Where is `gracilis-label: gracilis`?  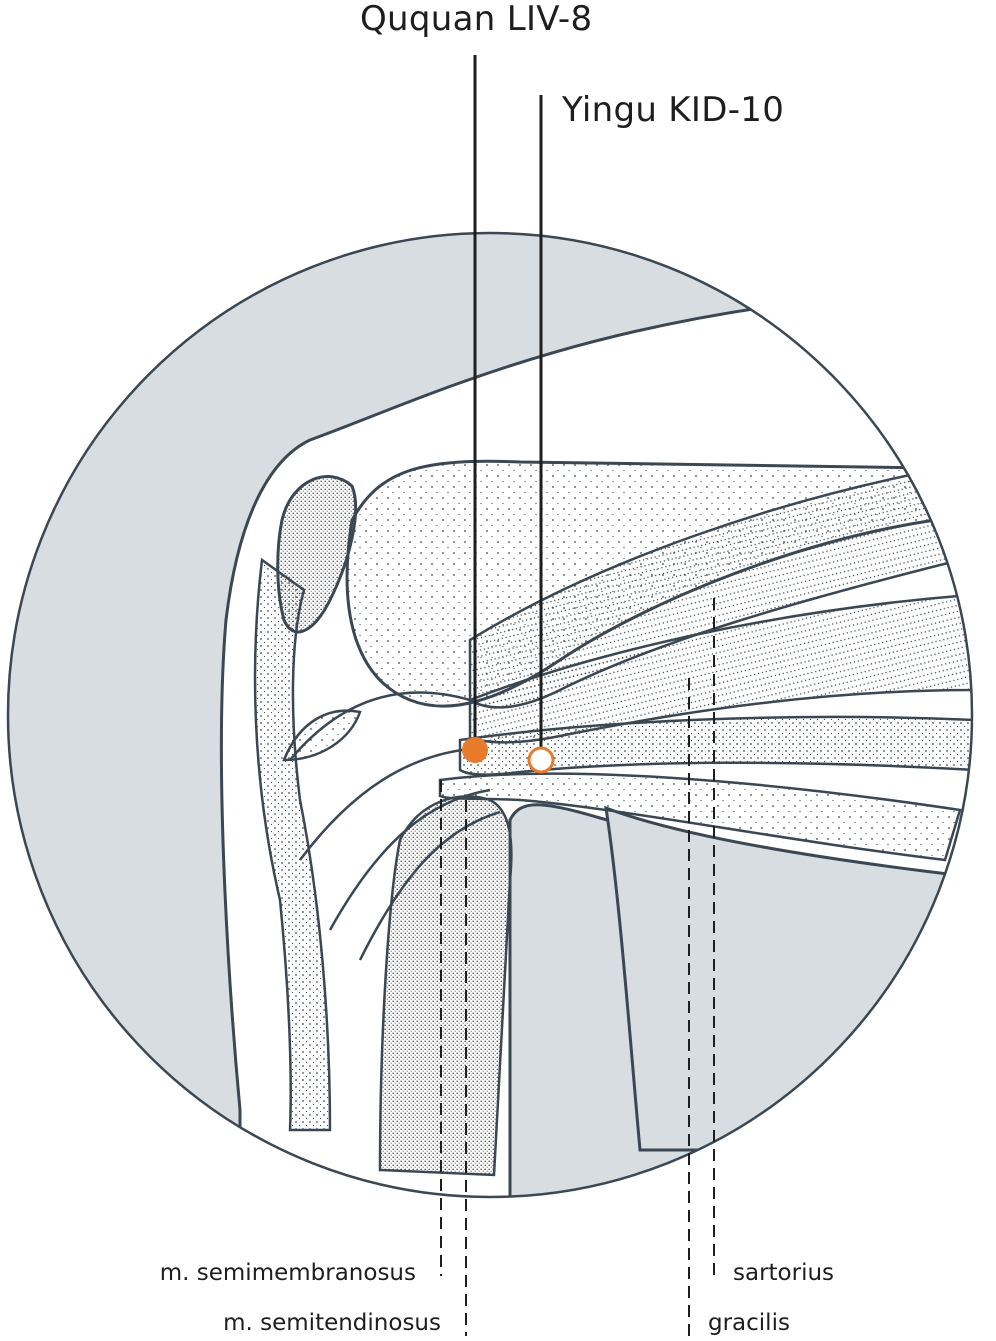
gracilis-label: gracilis is located at coordinates (749, 1323).